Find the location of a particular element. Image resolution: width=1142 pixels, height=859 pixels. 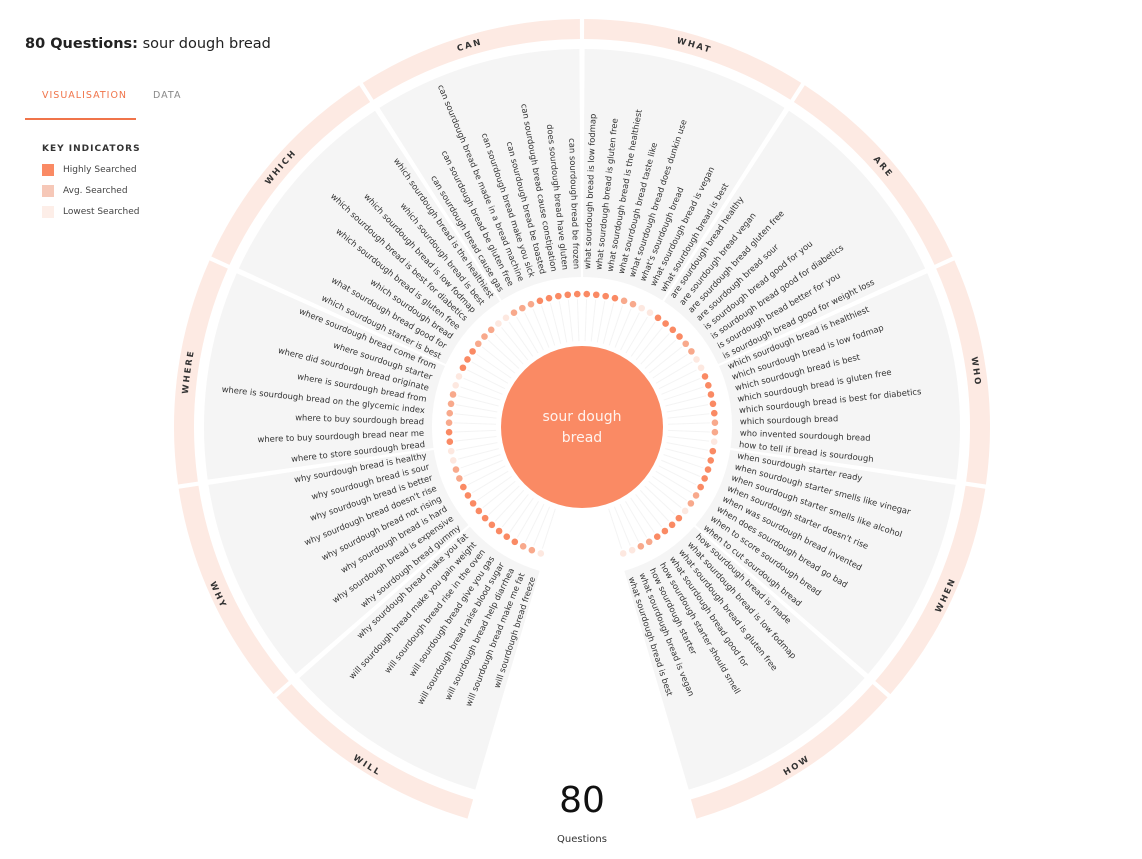

tab-visualisation: VISUALISATION is located at coordinates (85, 95).